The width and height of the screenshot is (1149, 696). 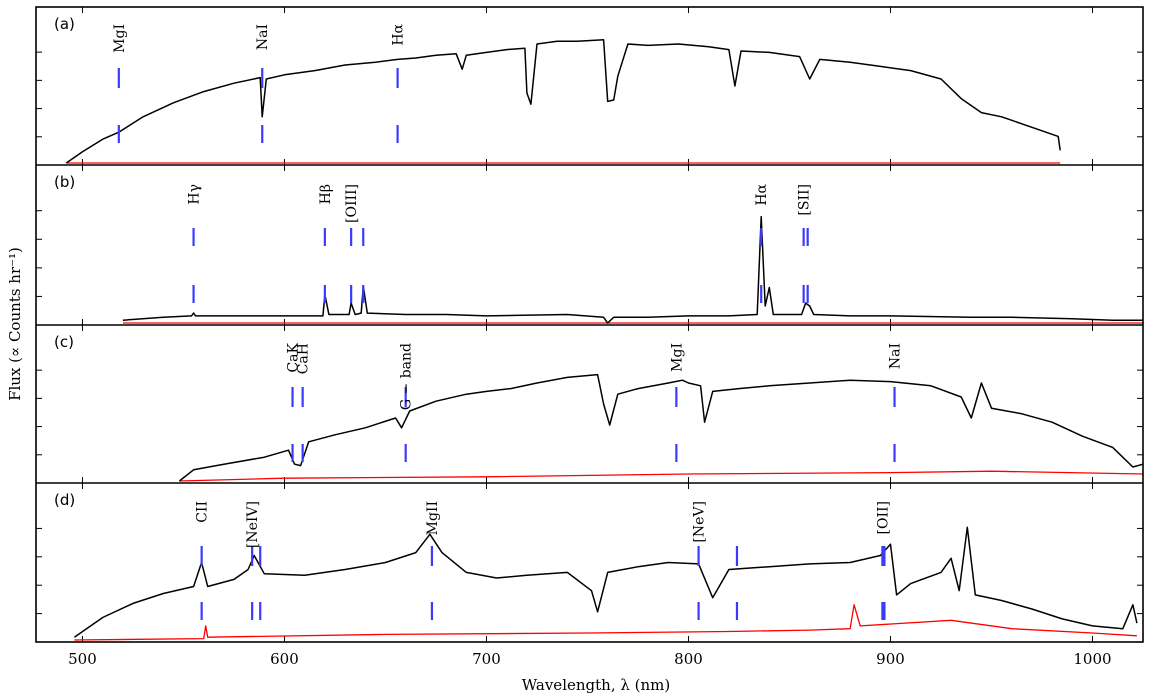 I want to click on x-tick-label: 700, so click(x=486, y=659).